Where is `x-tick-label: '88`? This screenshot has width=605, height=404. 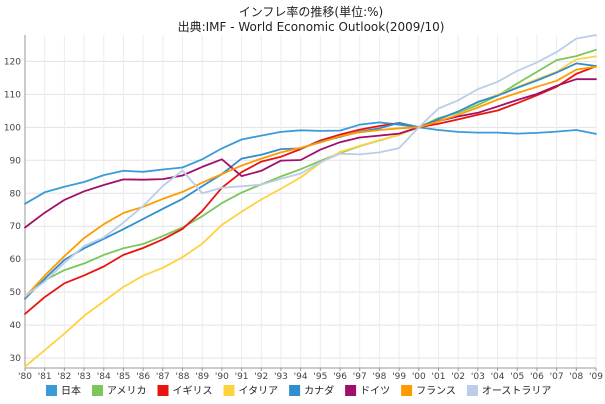 x-tick-label: '88 is located at coordinates (183, 377).